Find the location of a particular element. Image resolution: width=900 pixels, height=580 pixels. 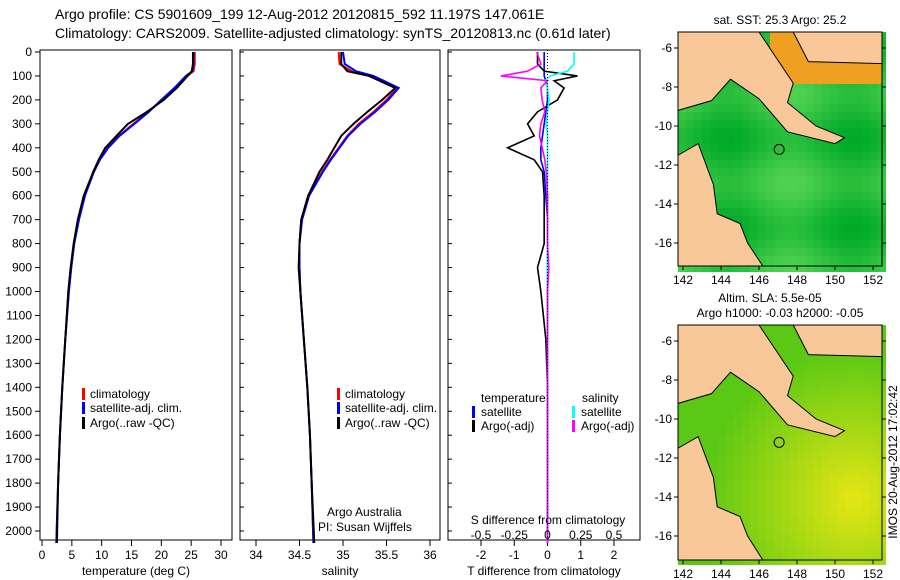

map-x-tick-label: 150 is located at coordinates (835, 573).